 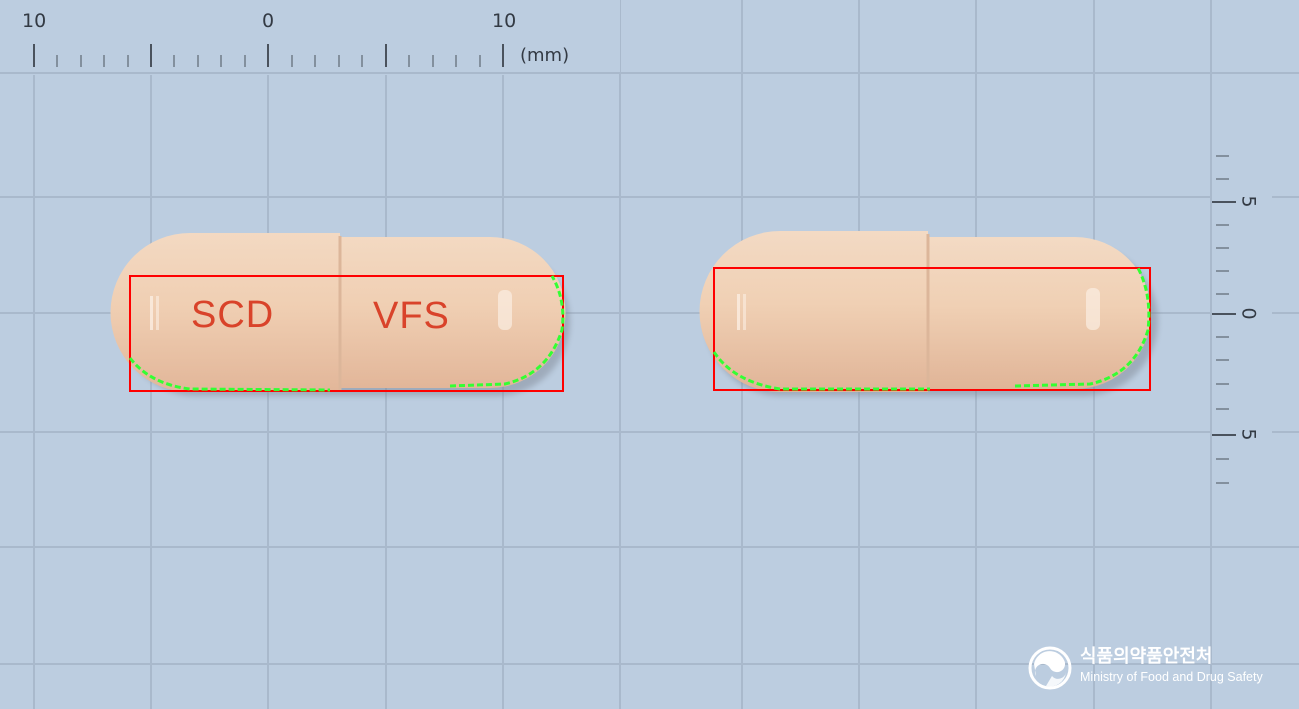 What do you see at coordinates (1171, 677) in the screenshot?
I see `logo-english-text: Ministry of Food and Drug Safety` at bounding box center [1171, 677].